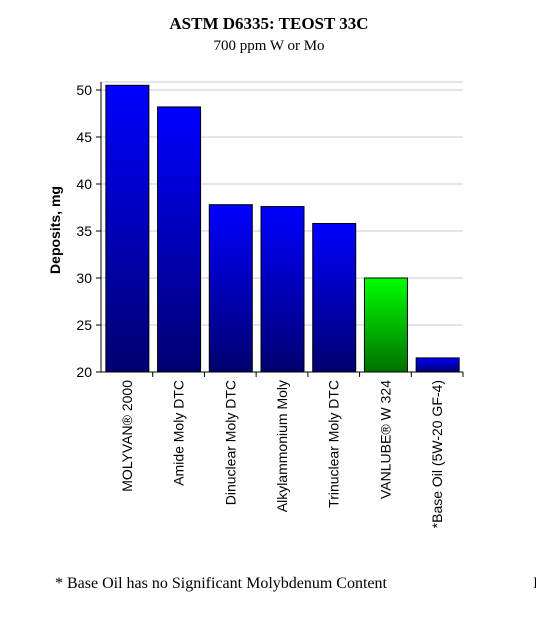 Image resolution: width=538 pixels, height=634 pixels. I want to click on y-tick-label: 40, so click(84, 184).